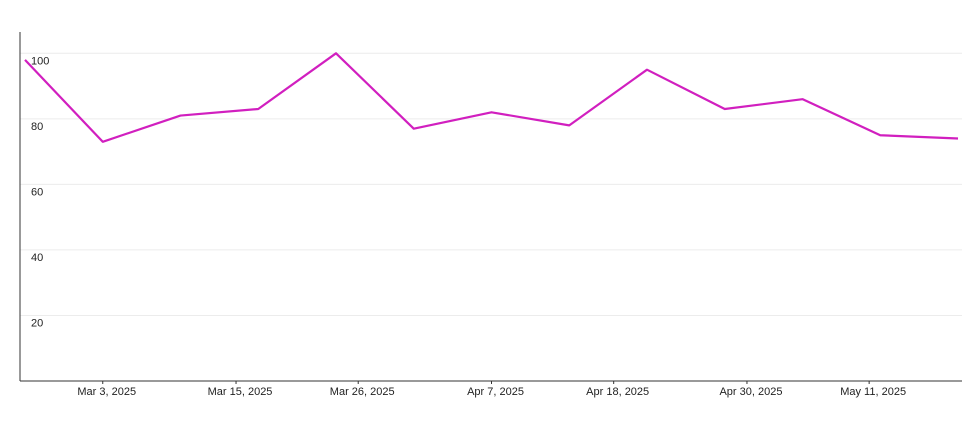  Describe the element at coordinates (617, 392) in the screenshot. I see `x-tick-label: Apr 18, 2025` at that location.